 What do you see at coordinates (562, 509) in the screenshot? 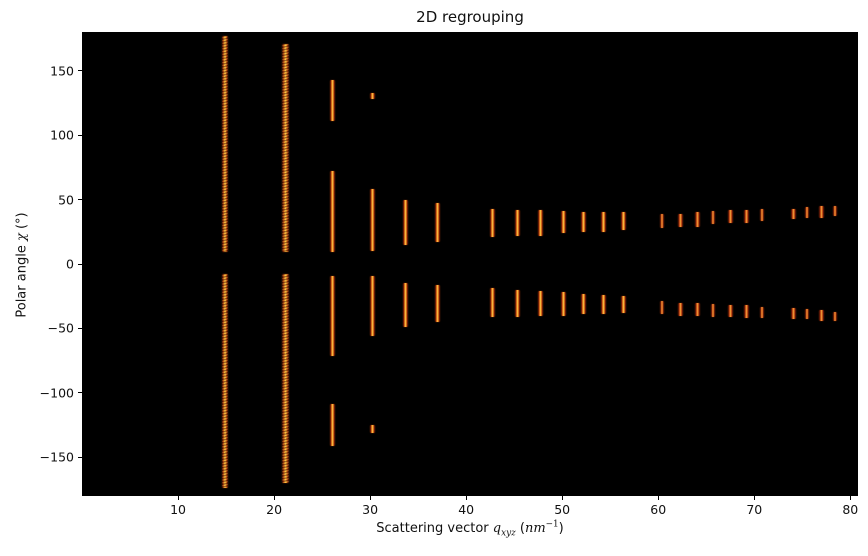
I see `x-tick-label: 50` at bounding box center [562, 509].